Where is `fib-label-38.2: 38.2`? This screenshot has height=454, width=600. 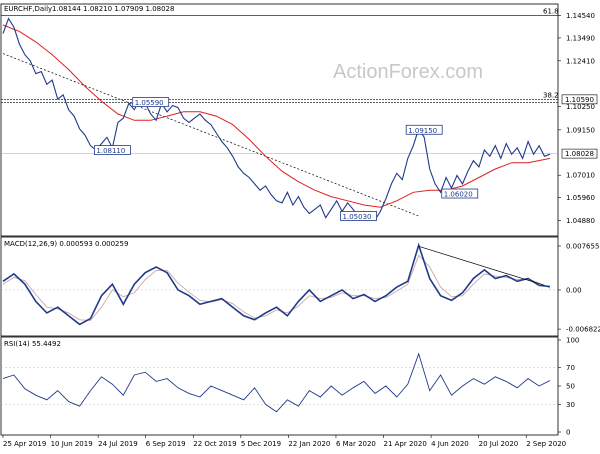 fib-label-38.2: 38.2 is located at coordinates (551, 95).